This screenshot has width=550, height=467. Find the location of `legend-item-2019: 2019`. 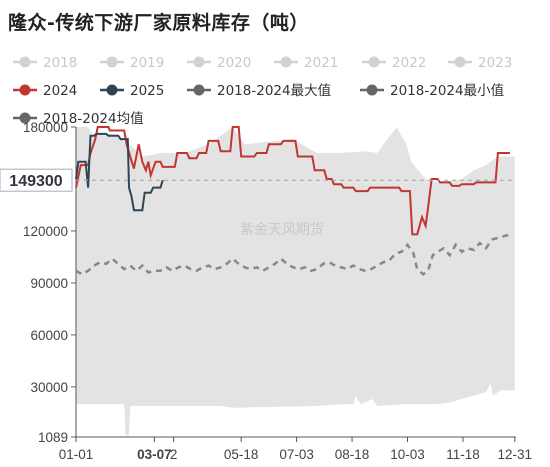

legend-item-2019: 2019 is located at coordinates (132, 63).